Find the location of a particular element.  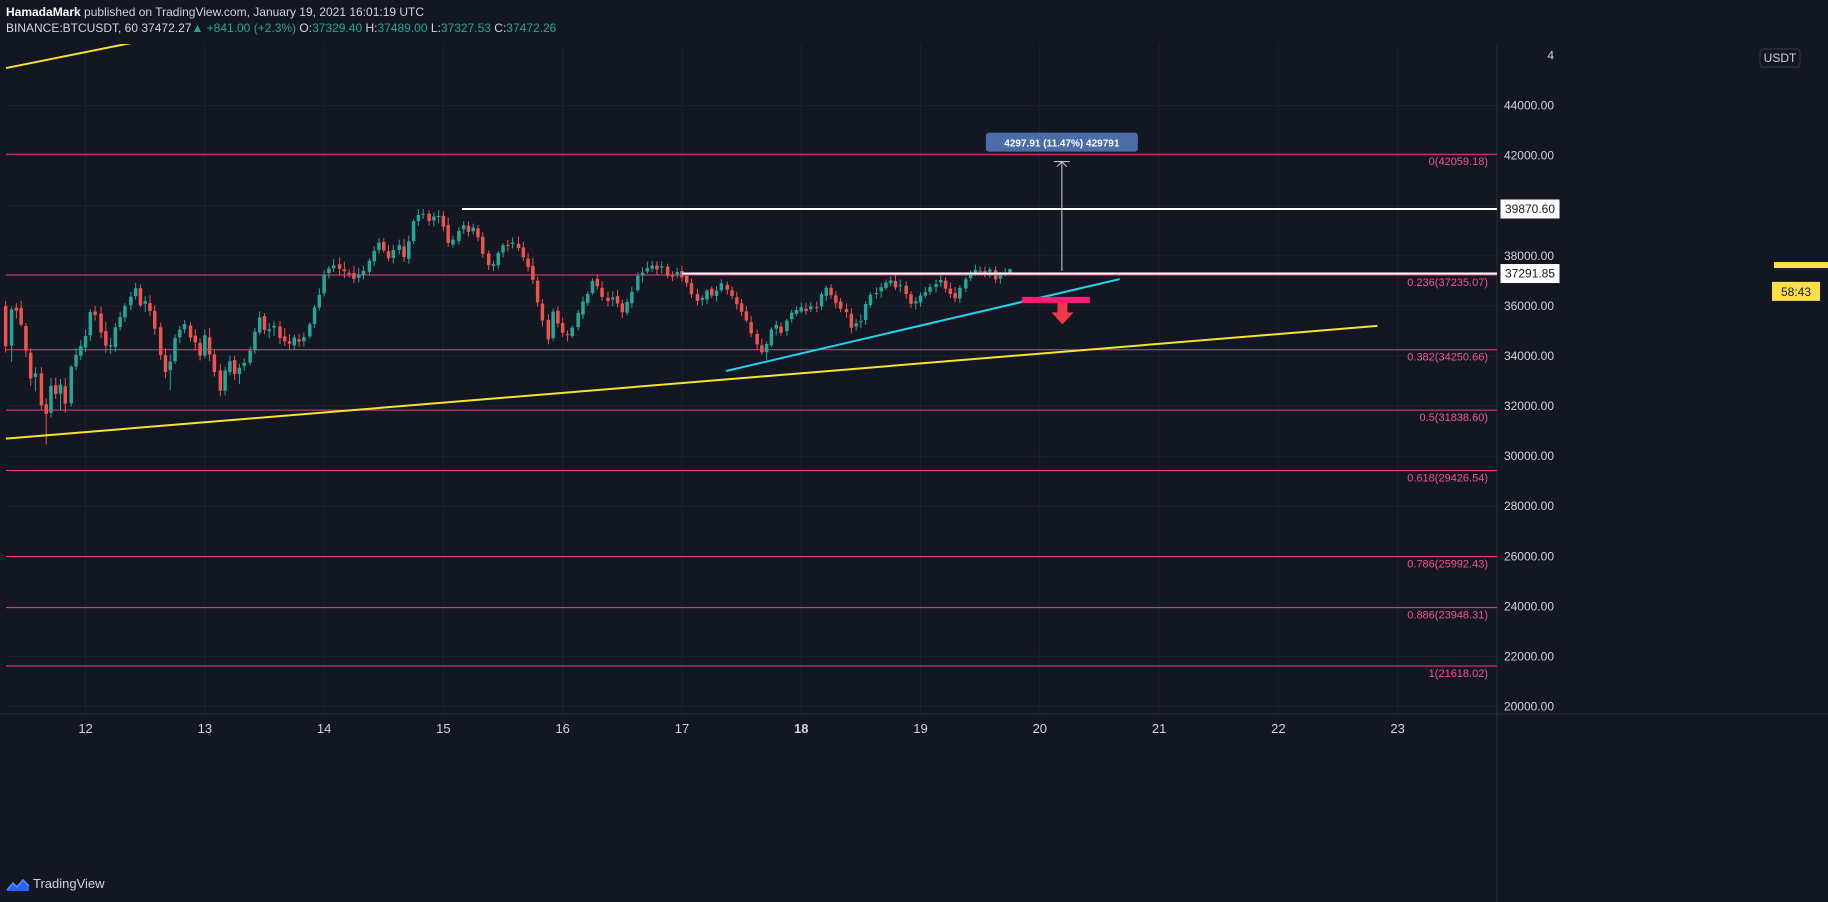

fib-level-label: 0.886(23948.31) is located at coordinates (1447, 616).